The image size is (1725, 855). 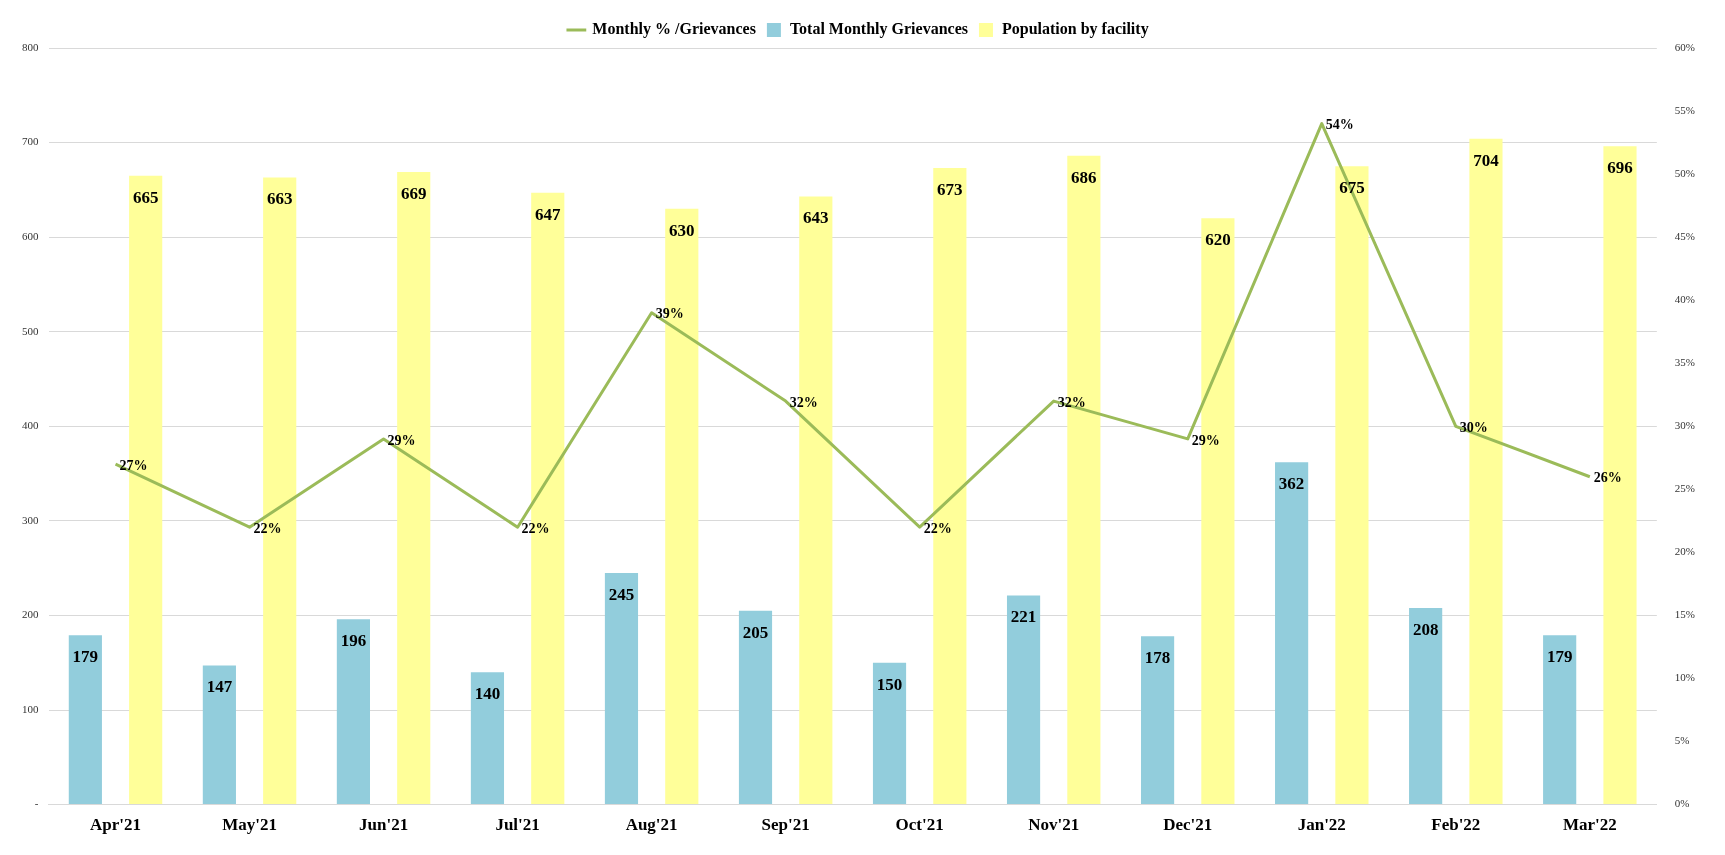 What do you see at coordinates (950, 189) in the screenshot?
I see `data-label: 673` at bounding box center [950, 189].